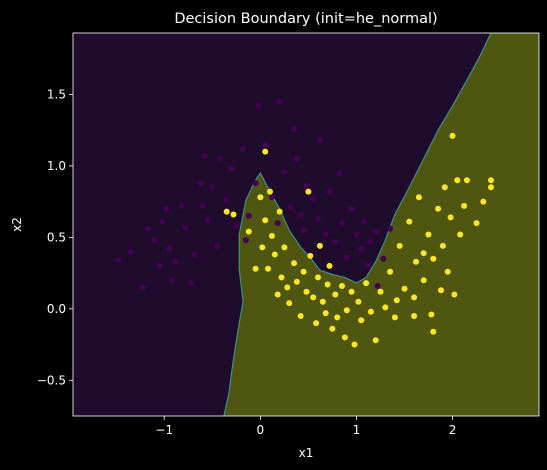 The height and width of the screenshot is (470, 547). I want to click on chart-title: Decision Boundary (init=he_normal), so click(305, 19).